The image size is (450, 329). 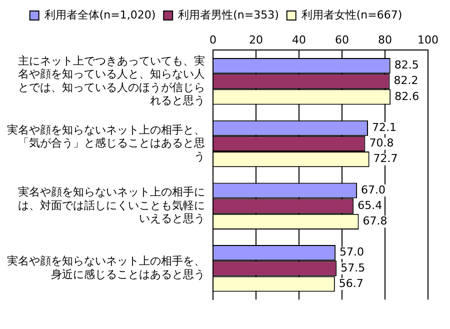 What do you see at coordinates (407, 96) in the screenshot?
I see `data-label: 82.6` at bounding box center [407, 96].